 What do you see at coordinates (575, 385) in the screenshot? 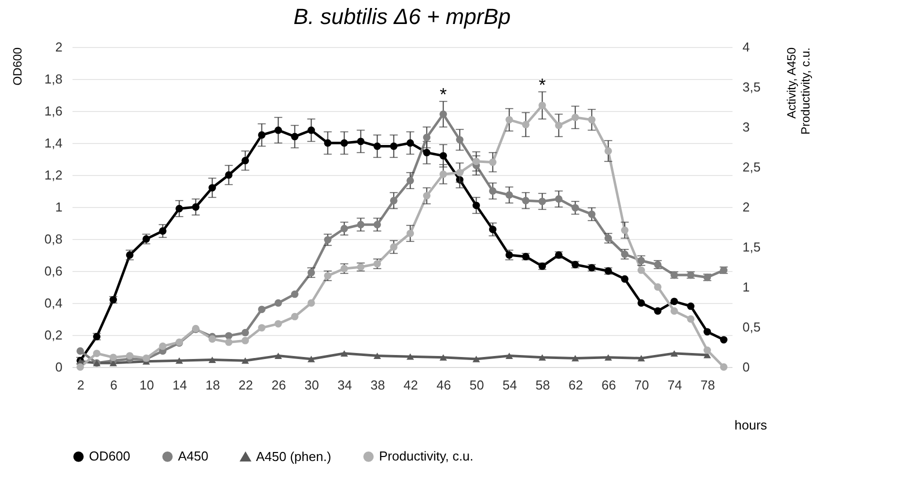
I see `x-tick-label: 62` at bounding box center [575, 385].